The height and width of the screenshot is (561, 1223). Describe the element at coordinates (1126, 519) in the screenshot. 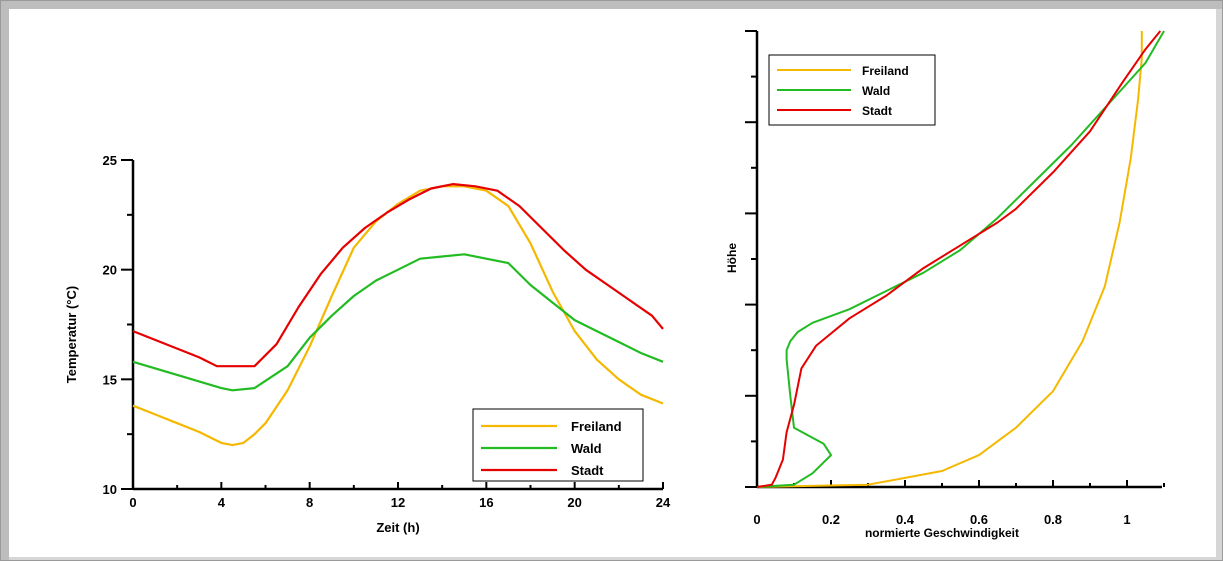

I see `x-tick-label-1: 1` at that location.